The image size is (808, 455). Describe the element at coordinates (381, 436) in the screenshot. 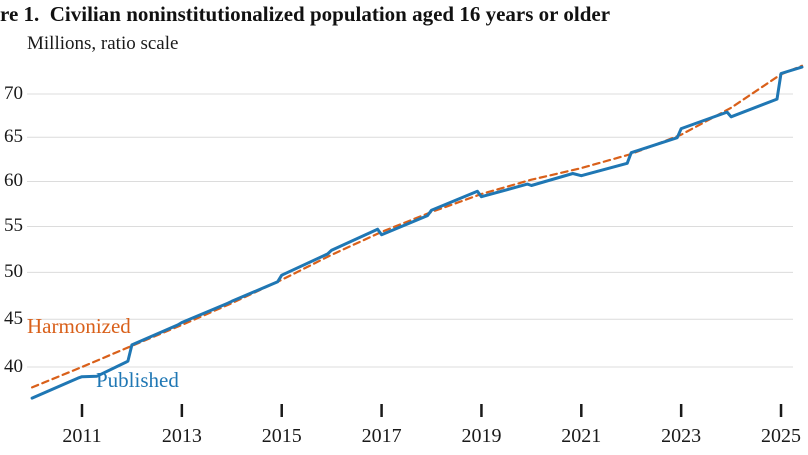

I see `x-tick-label: 2017` at that location.